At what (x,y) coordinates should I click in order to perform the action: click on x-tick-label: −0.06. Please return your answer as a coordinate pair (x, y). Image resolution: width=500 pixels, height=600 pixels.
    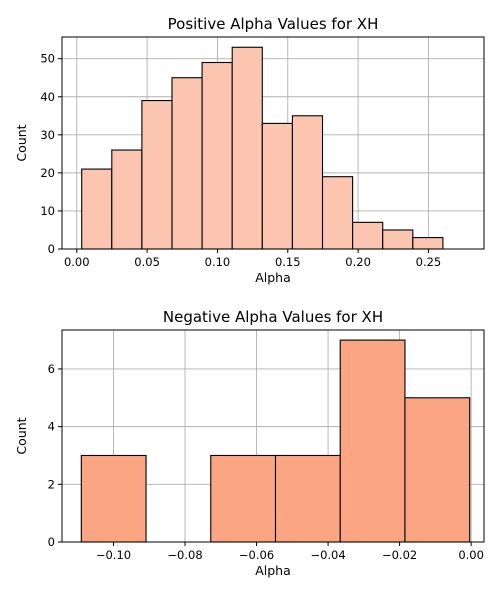
    Looking at the image, I should click on (256, 555).